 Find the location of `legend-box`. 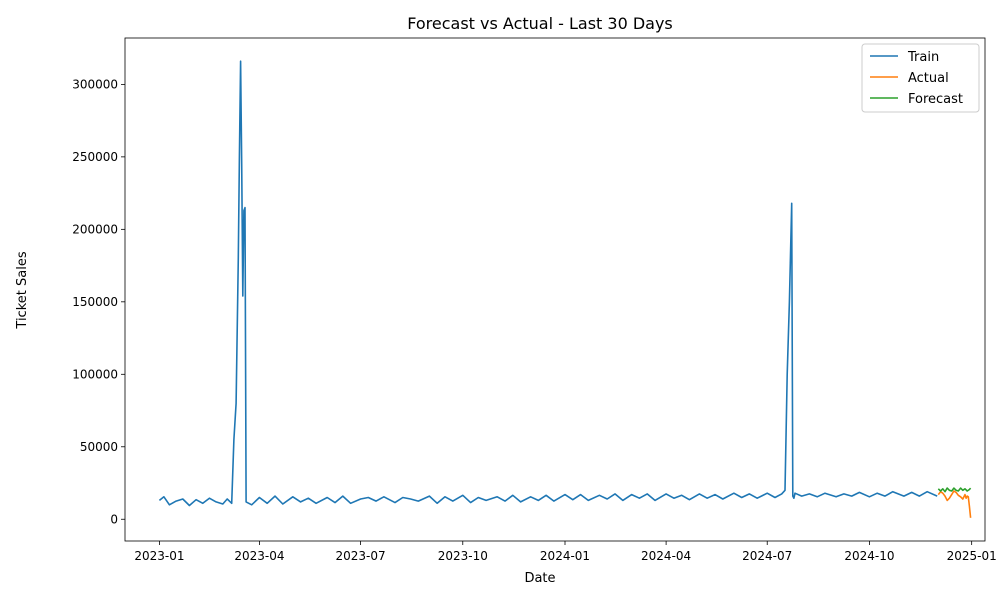

legend-box is located at coordinates (920, 78).